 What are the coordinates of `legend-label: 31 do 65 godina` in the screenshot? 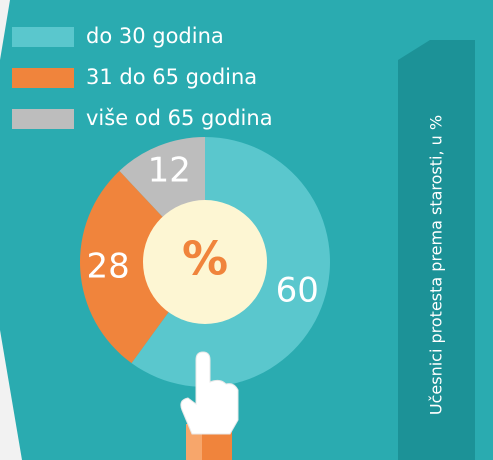 It's located at (171, 77).